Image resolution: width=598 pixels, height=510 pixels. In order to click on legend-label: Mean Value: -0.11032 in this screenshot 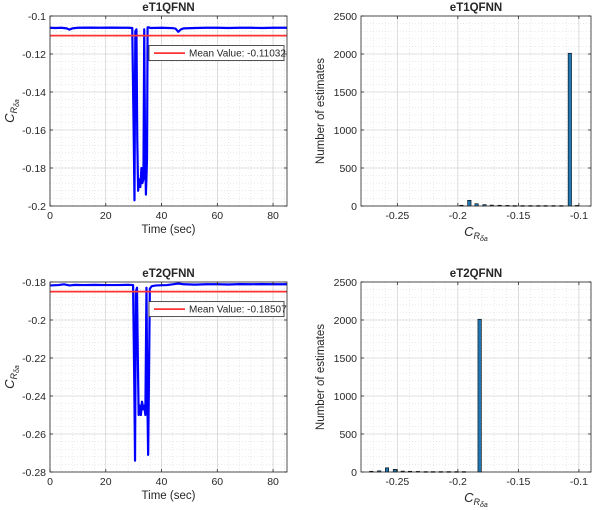, I will do `click(237, 54)`.